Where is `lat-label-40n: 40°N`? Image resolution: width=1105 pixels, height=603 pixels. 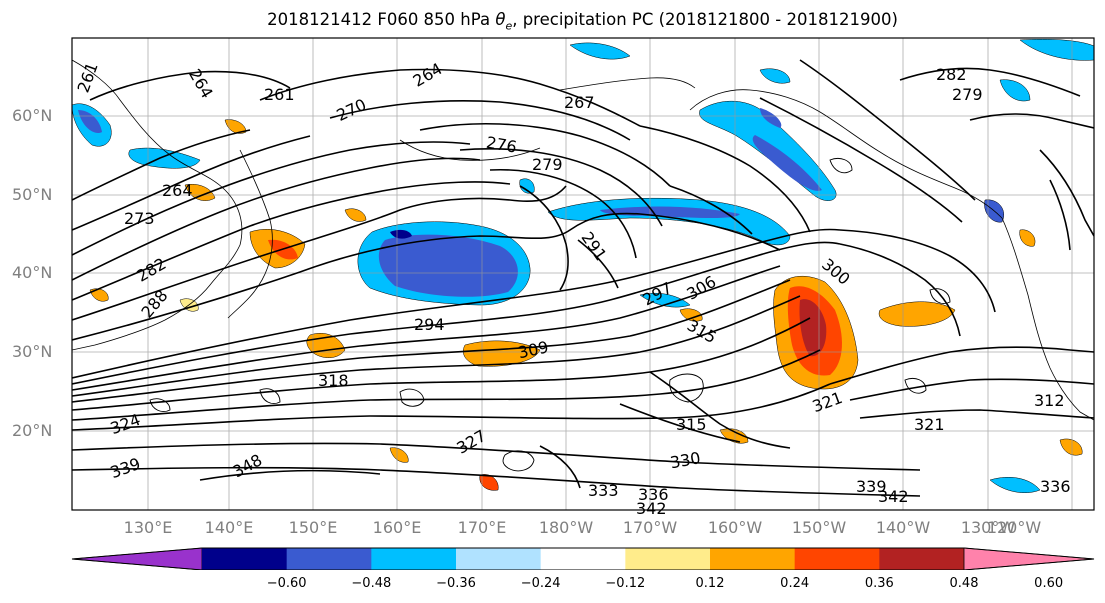
lat-label-40n: 40°N is located at coordinates (32, 272).